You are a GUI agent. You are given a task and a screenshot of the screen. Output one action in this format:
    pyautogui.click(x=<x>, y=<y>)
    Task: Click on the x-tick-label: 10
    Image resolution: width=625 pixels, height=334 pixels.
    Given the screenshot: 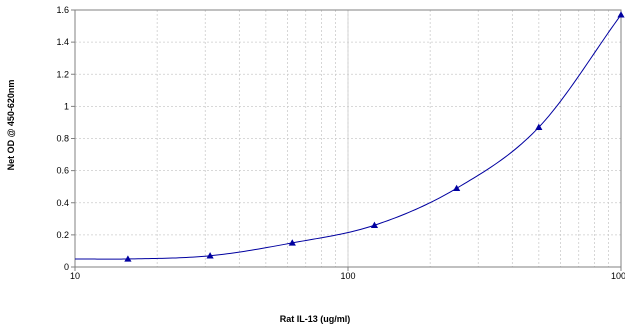 What is the action you would take?
    pyautogui.click(x=75, y=276)
    